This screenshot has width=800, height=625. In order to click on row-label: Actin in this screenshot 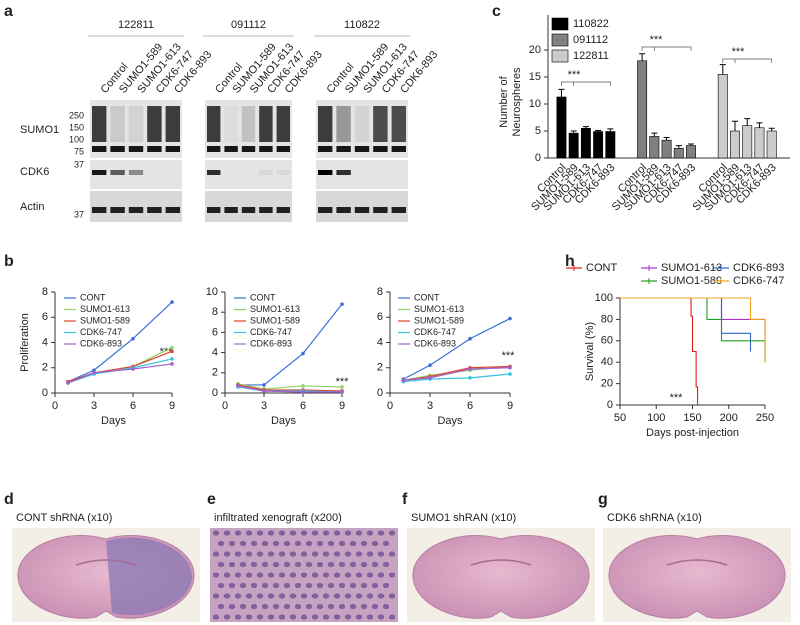, I will do `click(32, 207)`.